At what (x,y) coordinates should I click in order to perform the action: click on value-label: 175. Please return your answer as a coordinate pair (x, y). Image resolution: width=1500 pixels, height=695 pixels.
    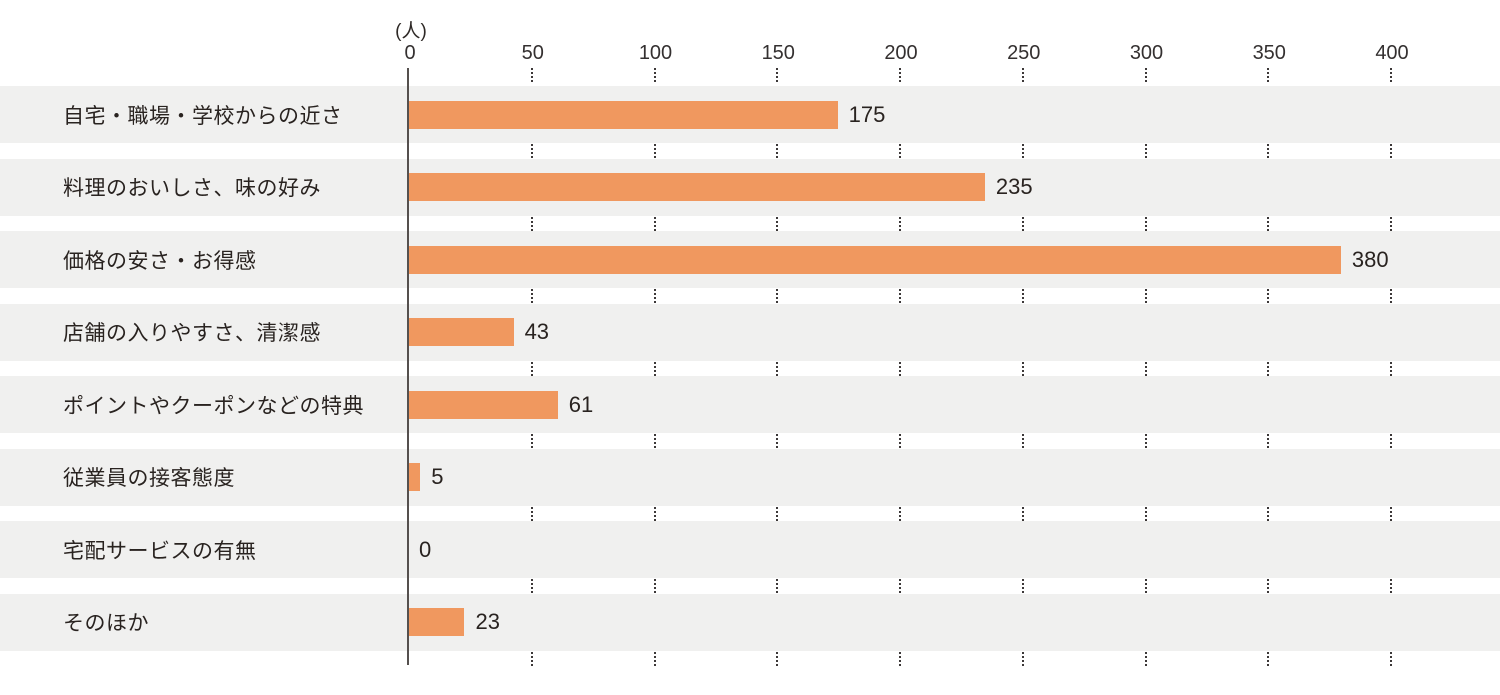
    Looking at the image, I should click on (867, 114).